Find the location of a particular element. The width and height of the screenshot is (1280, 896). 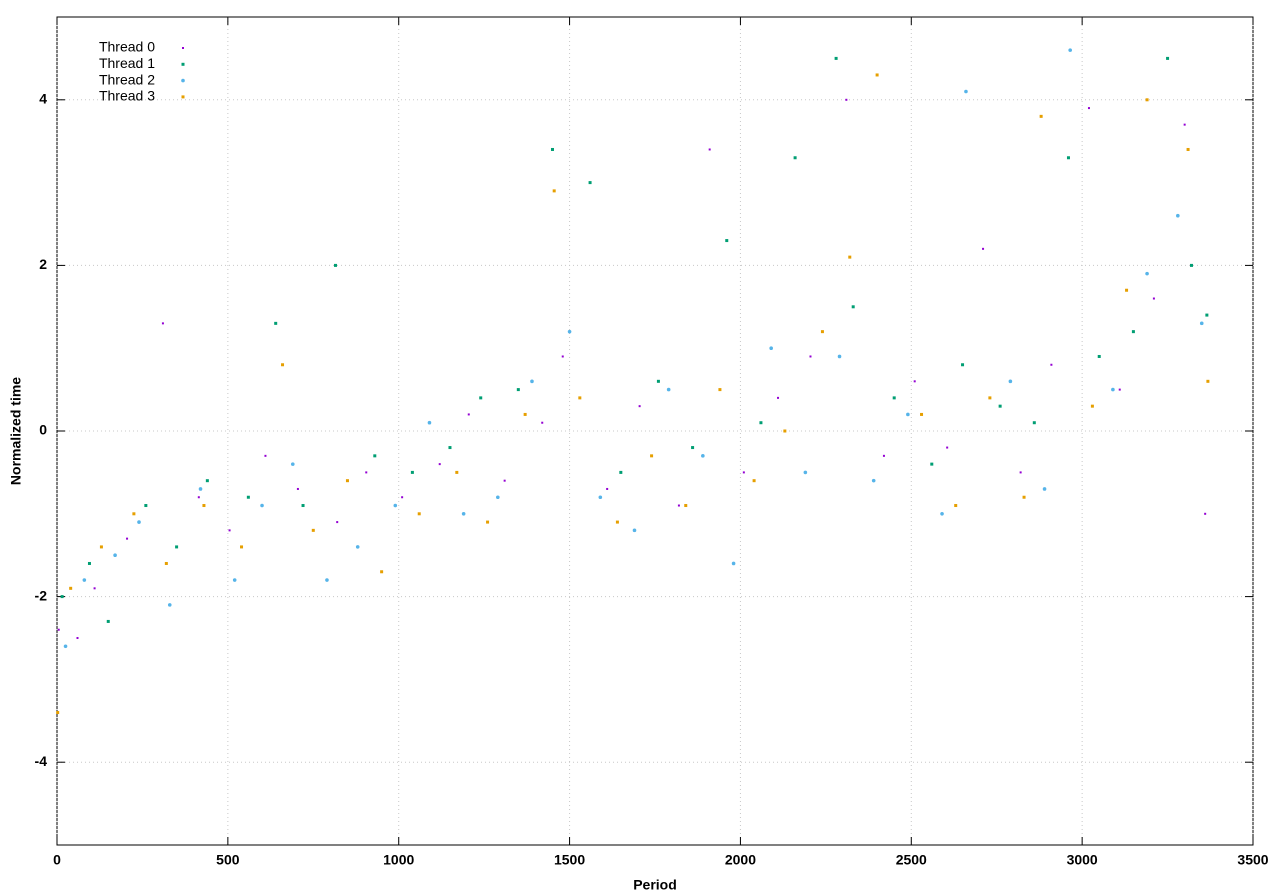

x-tick-label: 500 is located at coordinates (228, 860).